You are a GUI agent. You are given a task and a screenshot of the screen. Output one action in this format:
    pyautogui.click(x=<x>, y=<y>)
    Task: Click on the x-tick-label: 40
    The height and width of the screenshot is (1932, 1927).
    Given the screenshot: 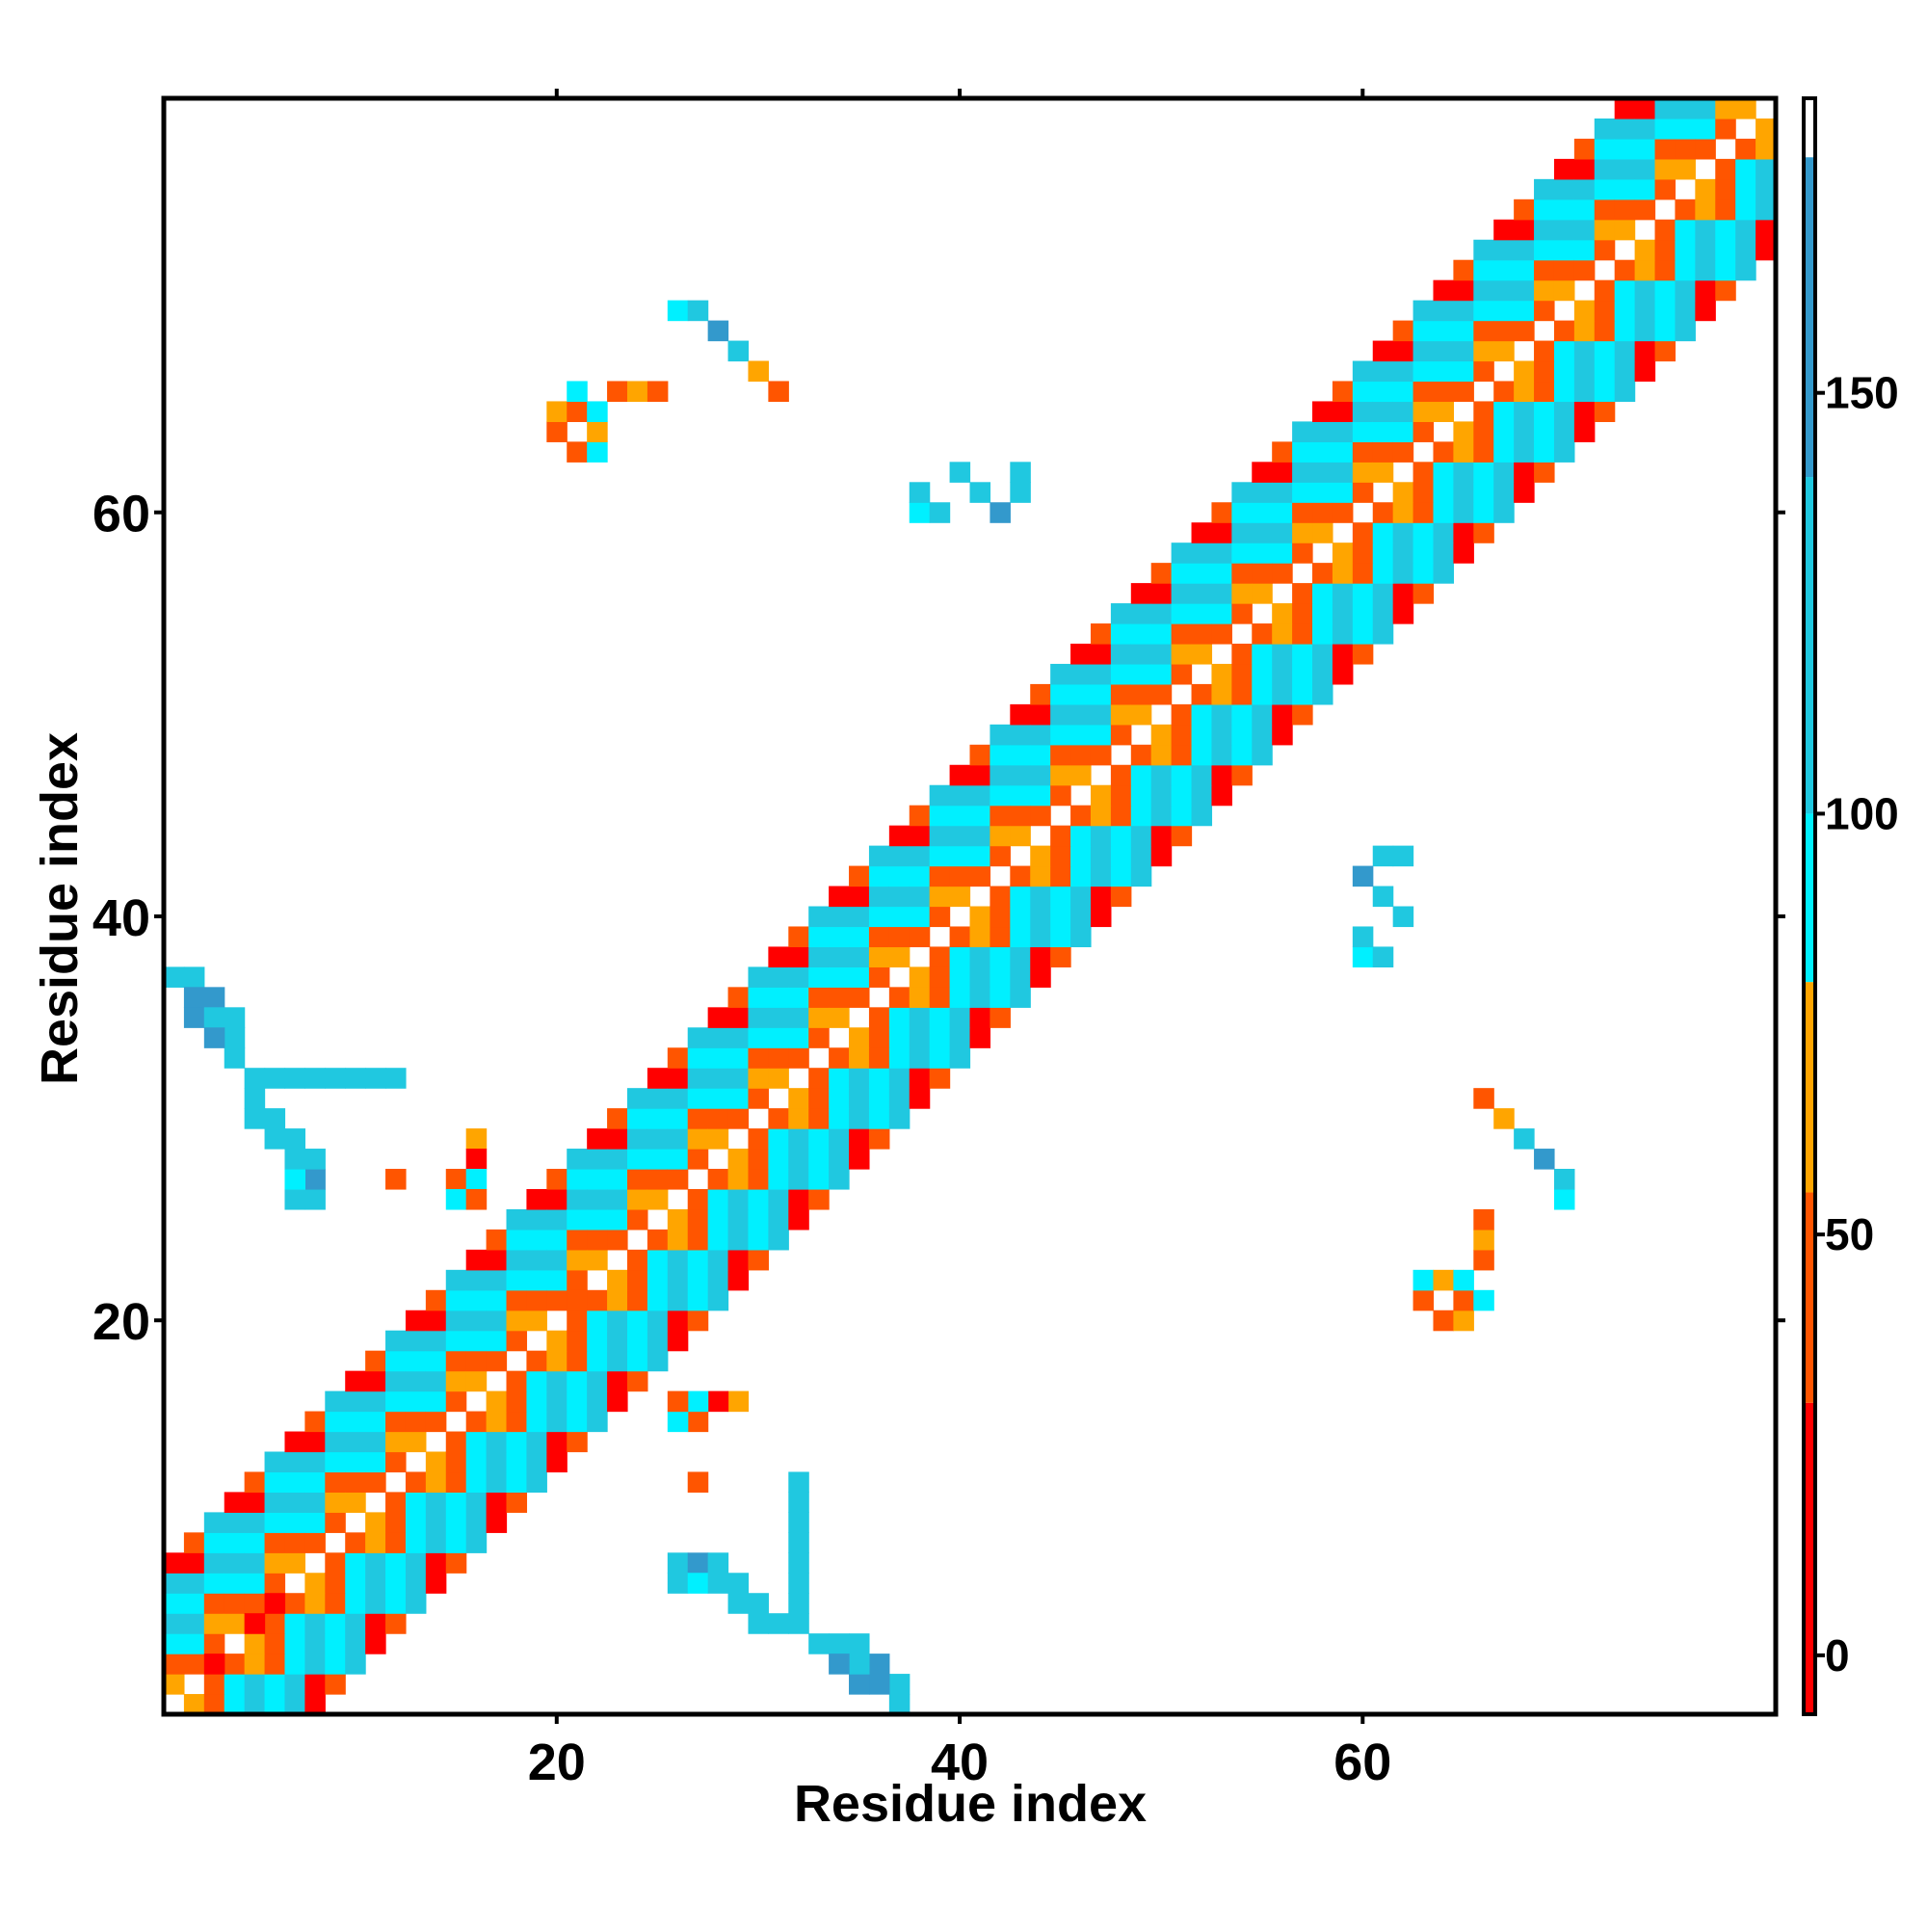 What is the action you would take?
    pyautogui.click(x=960, y=1762)
    